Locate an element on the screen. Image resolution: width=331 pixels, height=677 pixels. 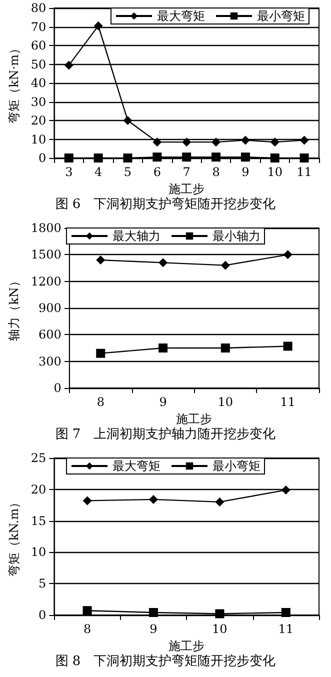
y-tick-label: 900 is located at coordinates (50, 308).